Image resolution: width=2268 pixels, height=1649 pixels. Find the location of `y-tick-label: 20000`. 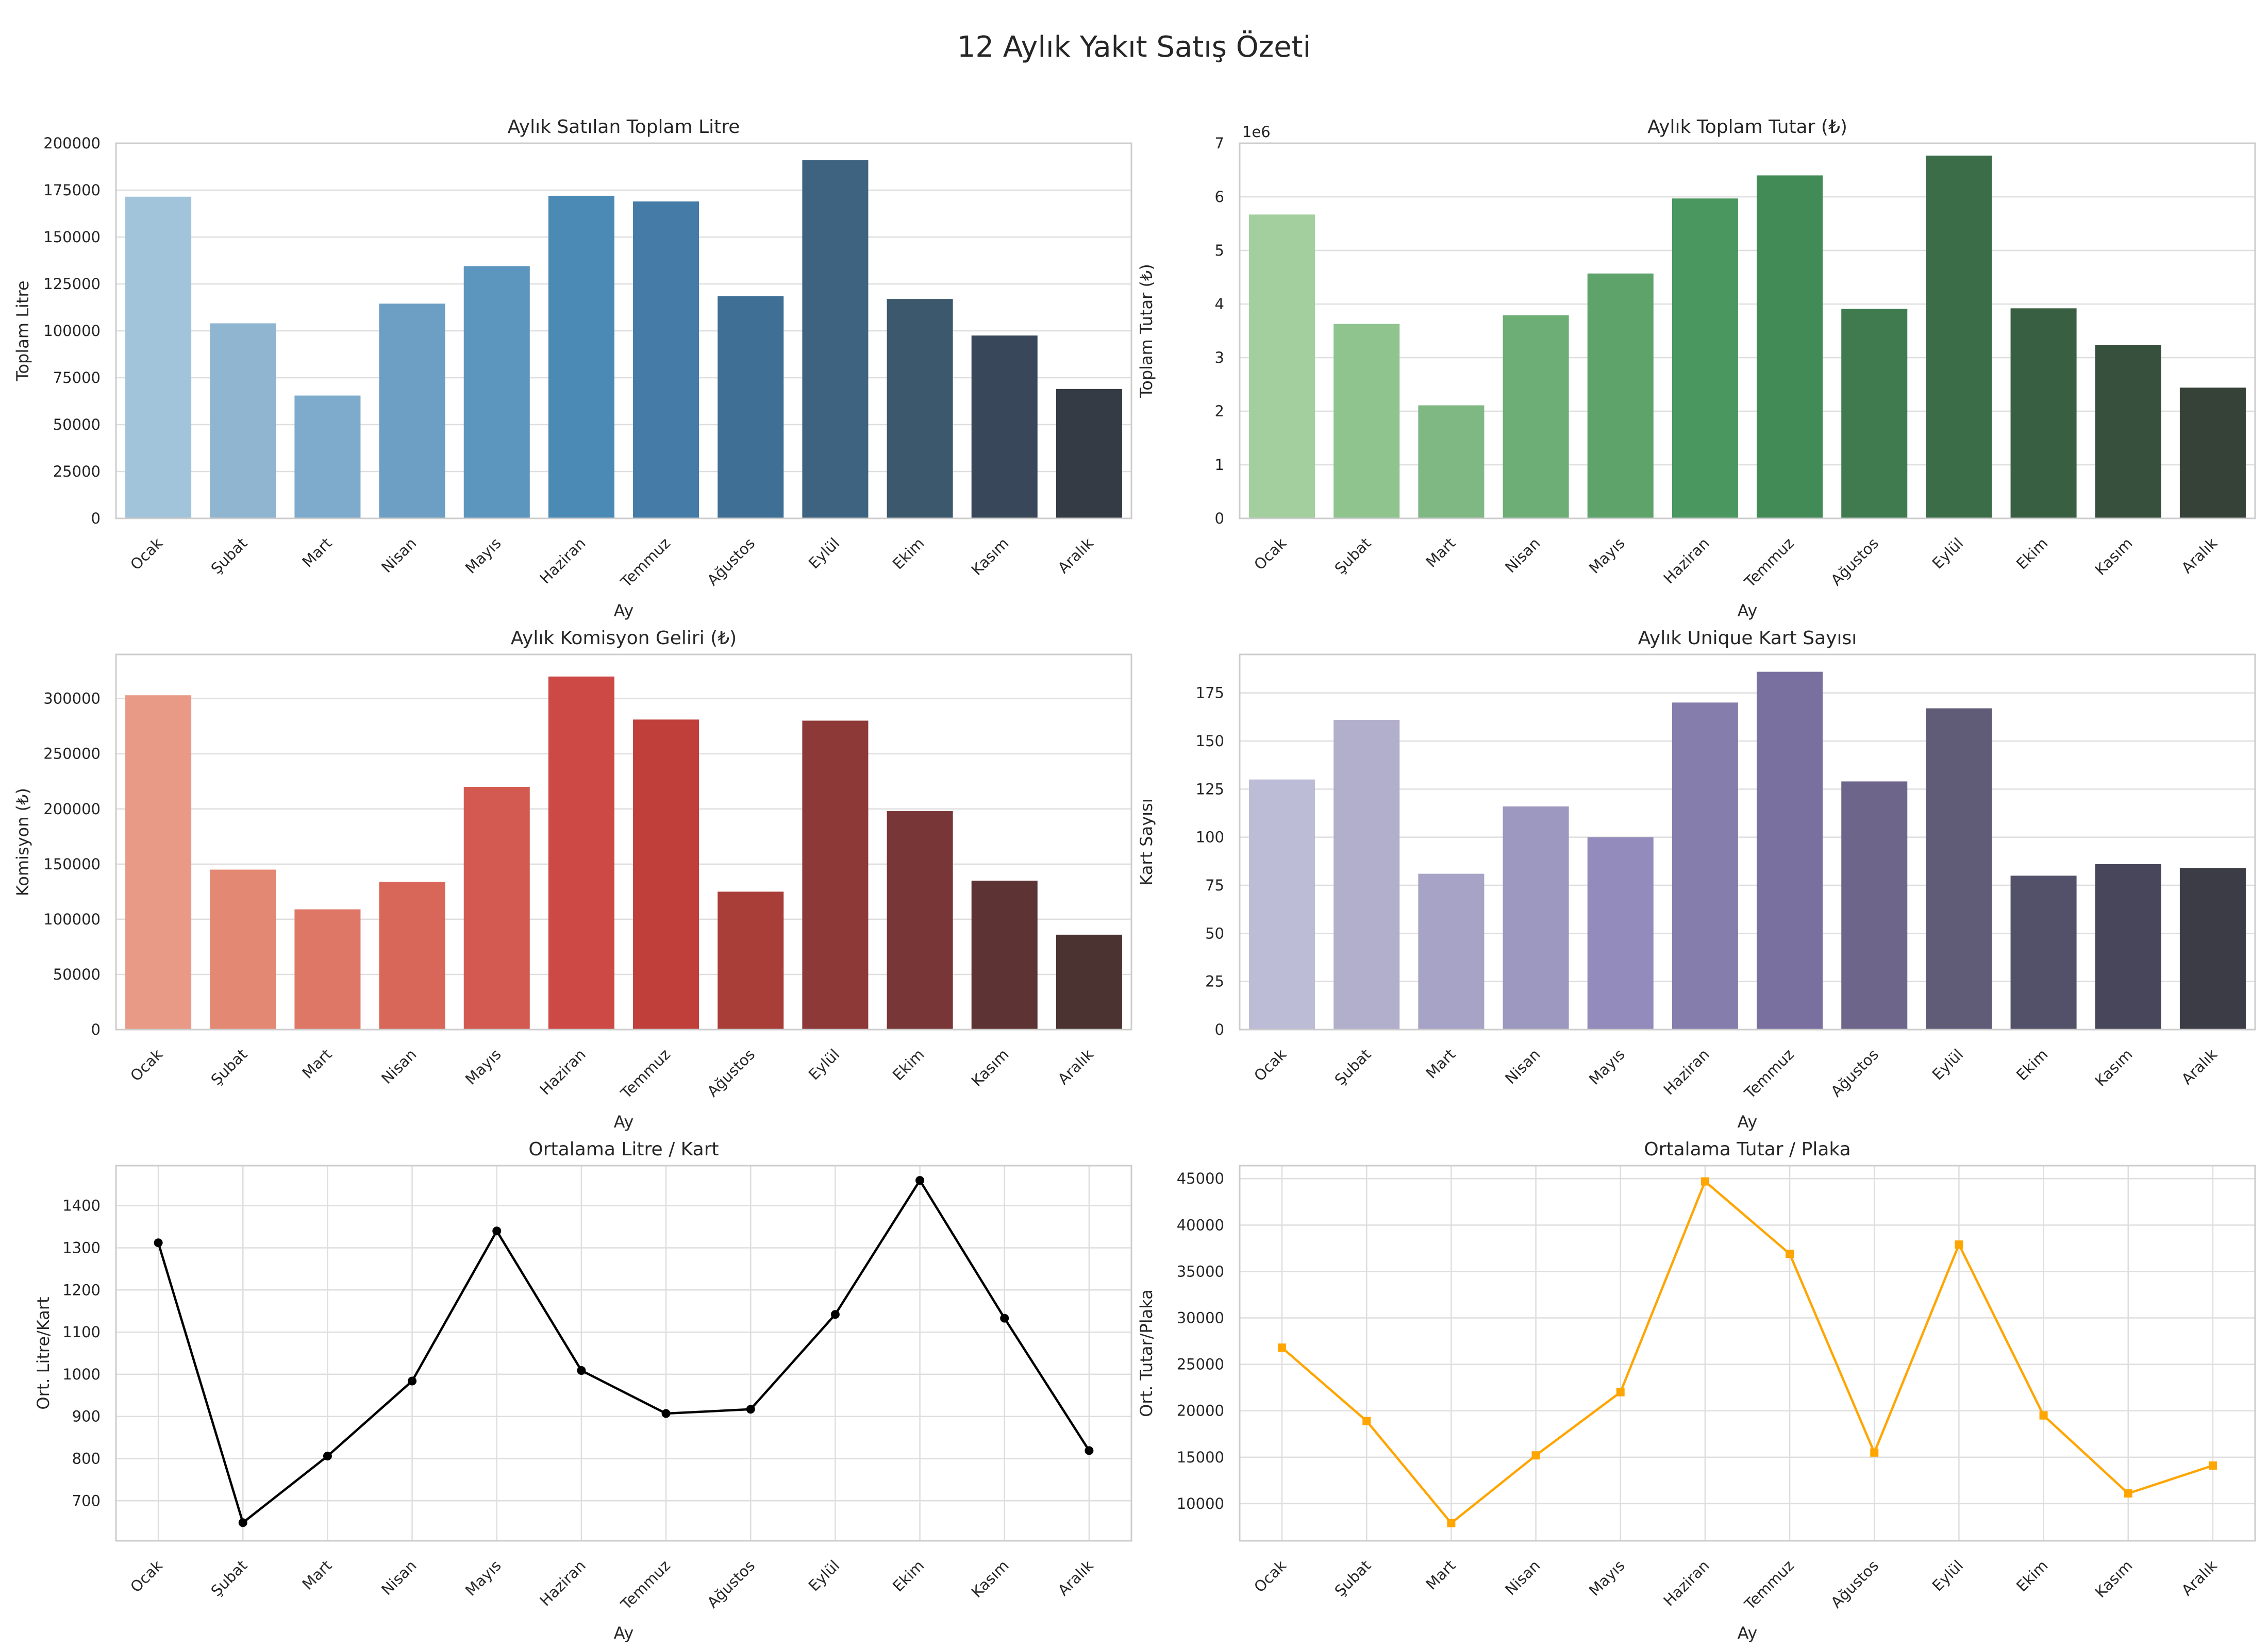

y-tick-label: 20000 is located at coordinates (1200, 1411).